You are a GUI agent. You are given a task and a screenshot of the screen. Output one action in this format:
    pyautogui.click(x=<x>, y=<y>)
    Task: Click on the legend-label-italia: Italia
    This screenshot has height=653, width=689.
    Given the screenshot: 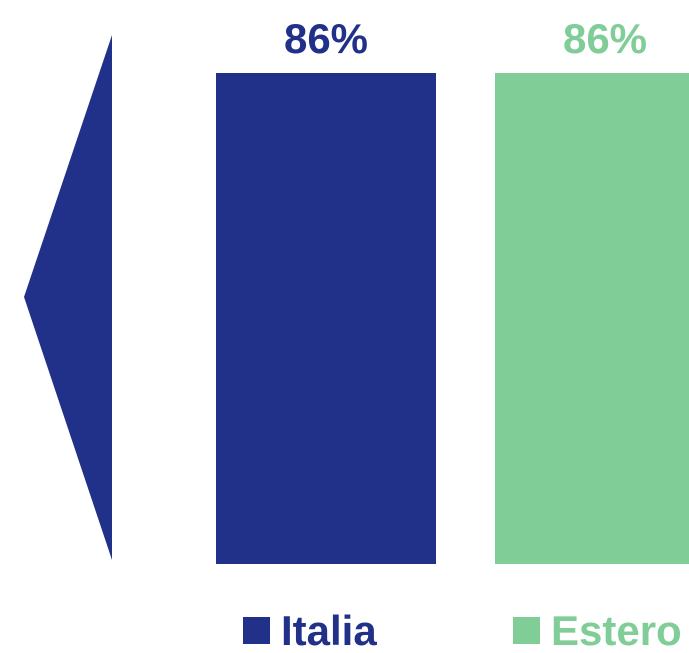 What is the action you would take?
    pyautogui.click(x=329, y=627)
    